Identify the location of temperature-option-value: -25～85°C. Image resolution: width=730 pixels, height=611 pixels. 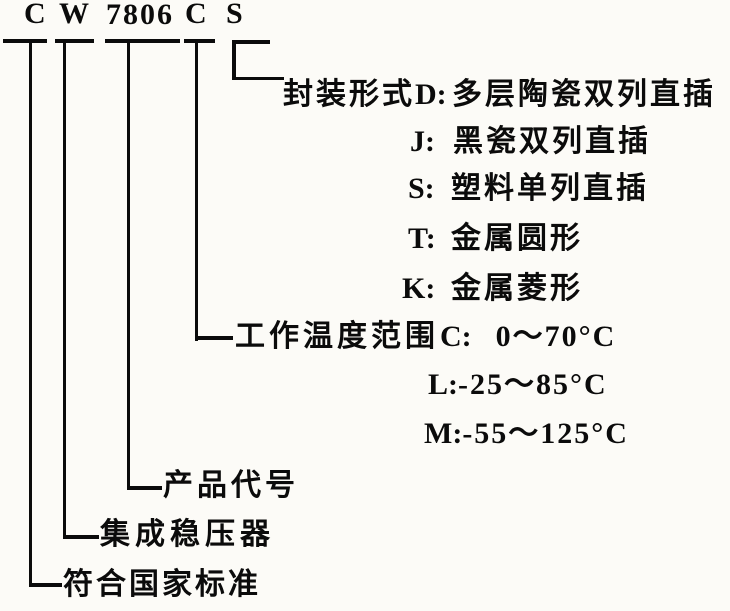
(533, 384).